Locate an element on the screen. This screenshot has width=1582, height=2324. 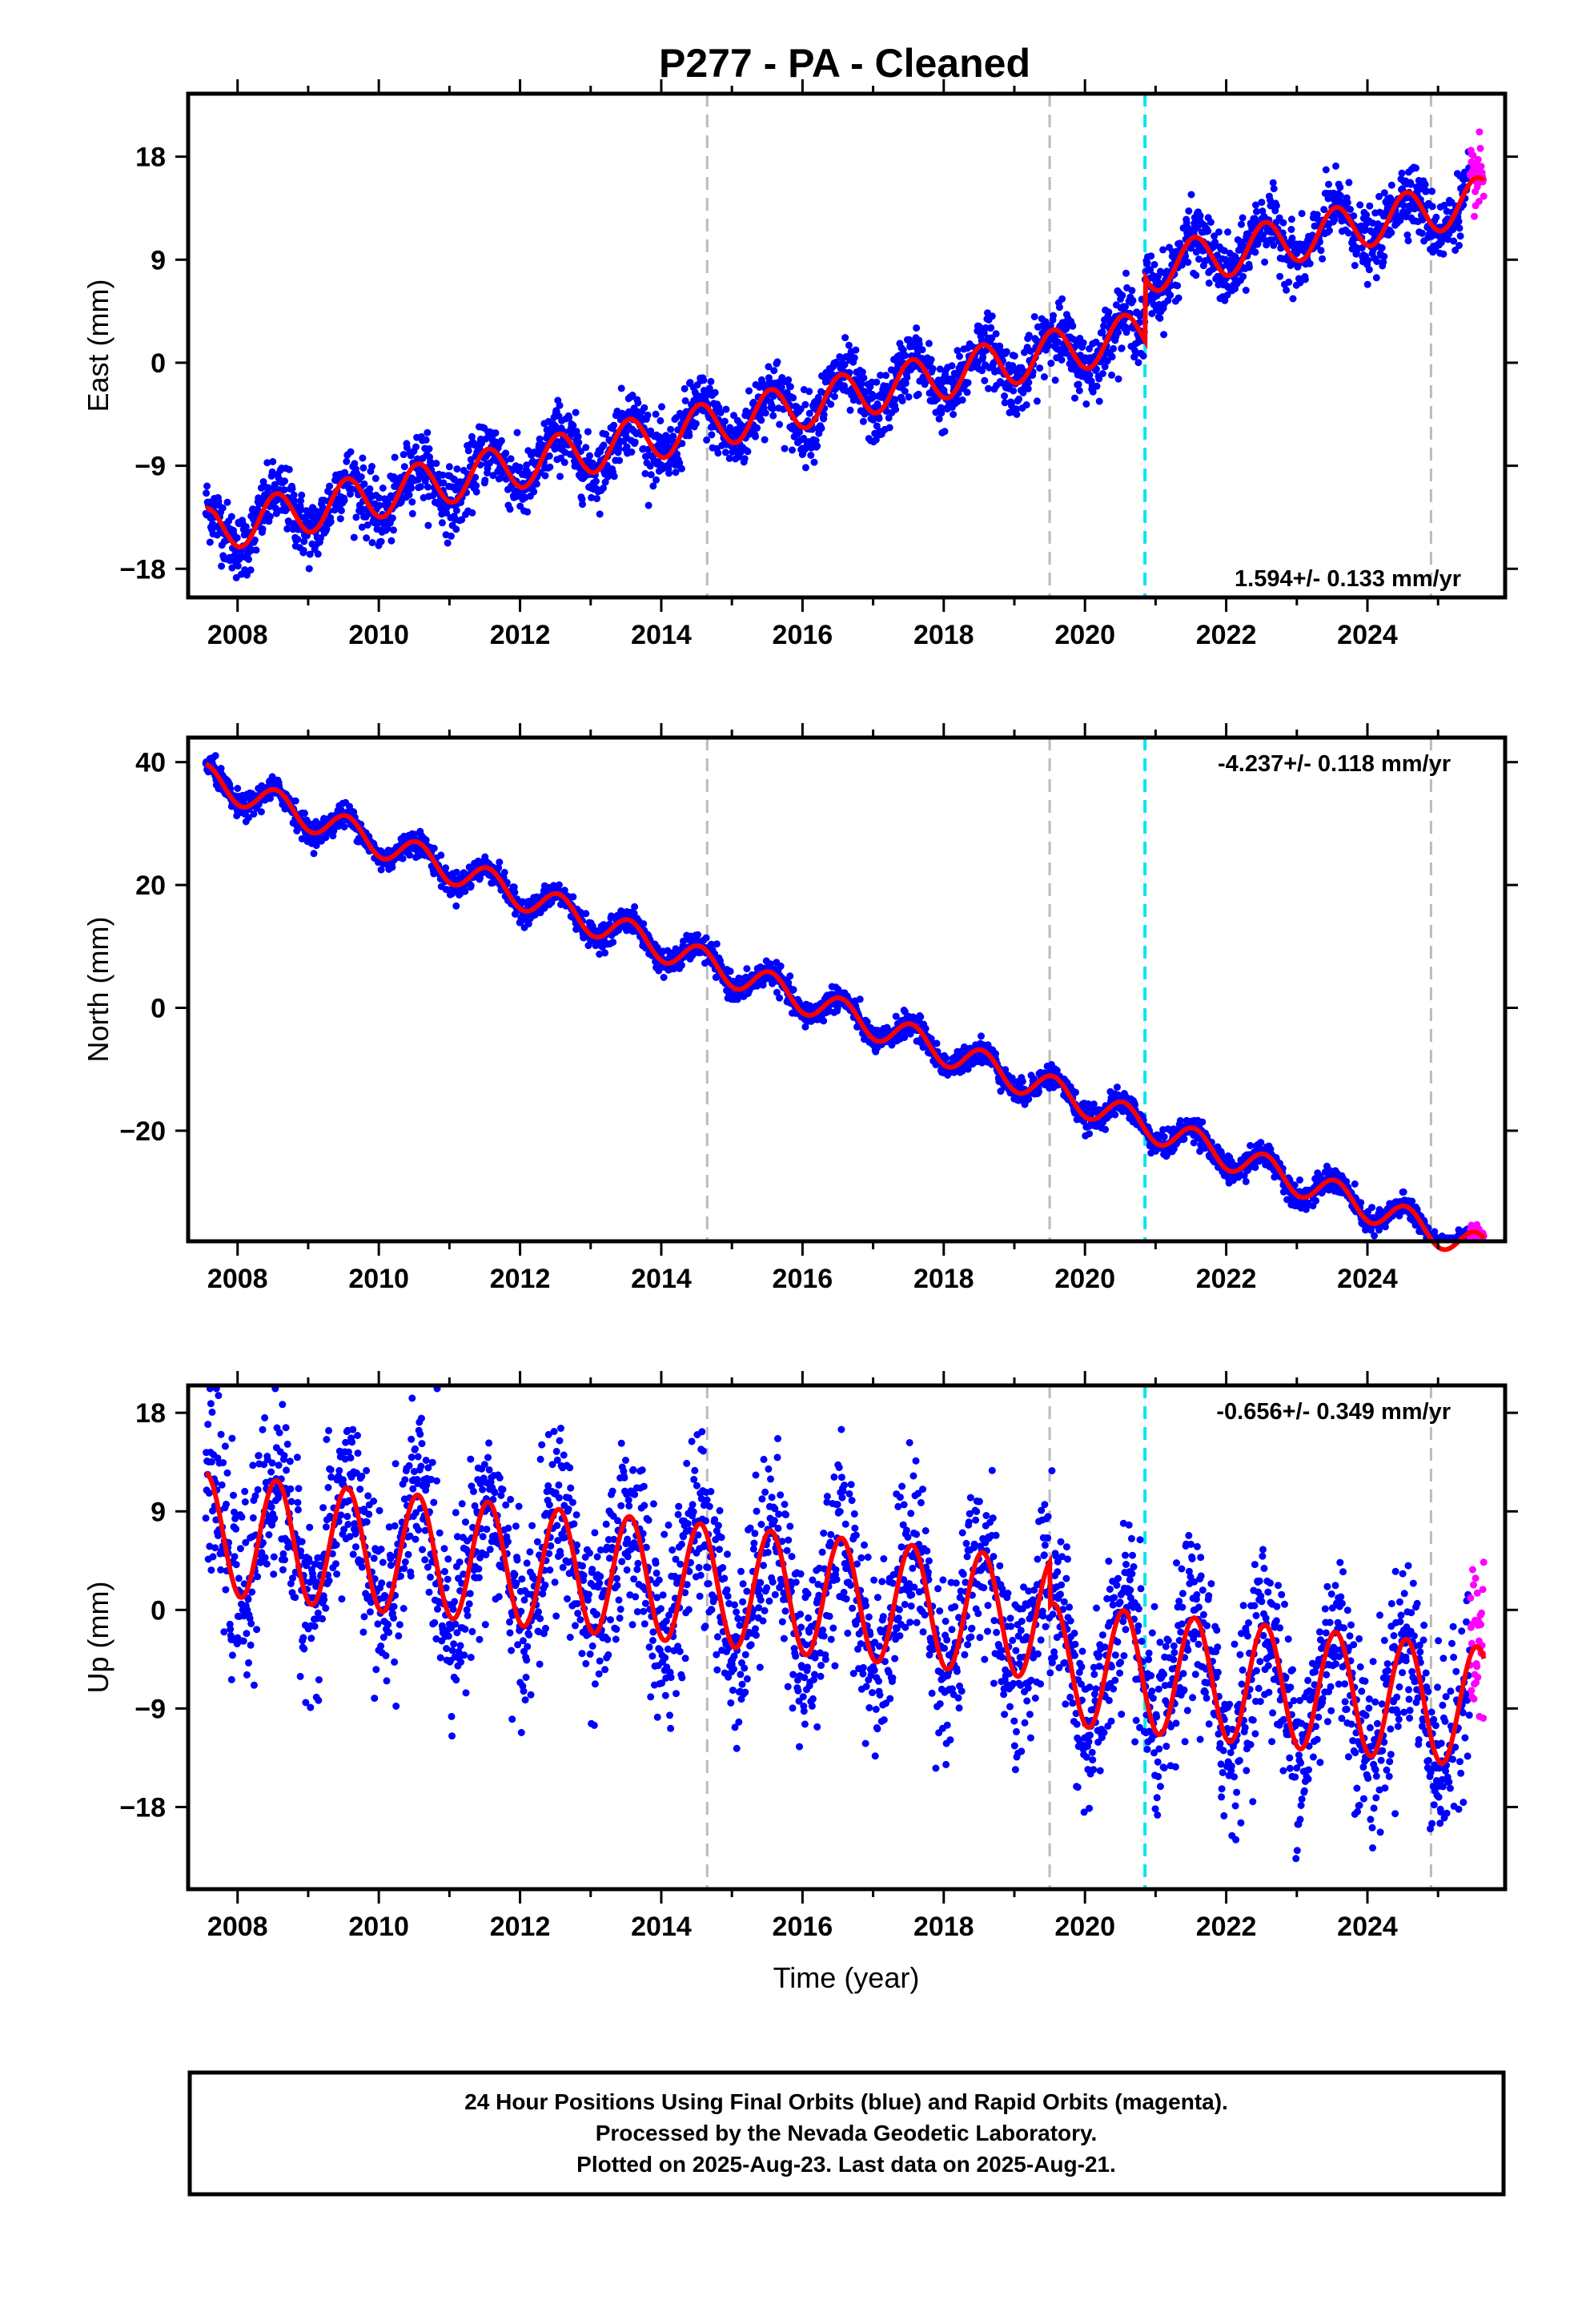
north-y-axis-label: North (mm) is located at coordinates (98, 990).